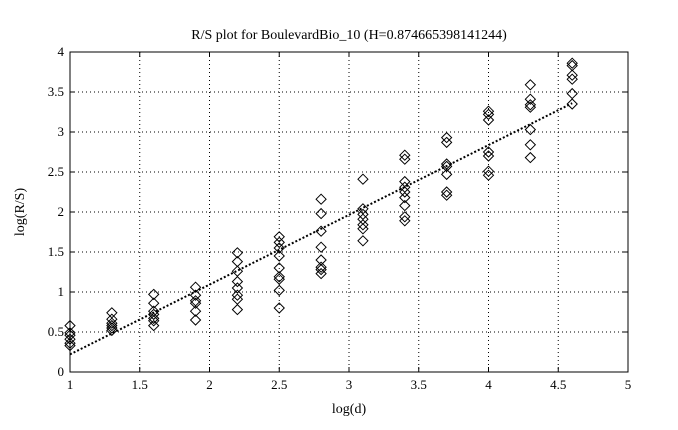 Image resolution: width=678 pixels, height=430 pixels. Describe the element at coordinates (209, 384) in the screenshot. I see `x-tick-label: 2` at that location.